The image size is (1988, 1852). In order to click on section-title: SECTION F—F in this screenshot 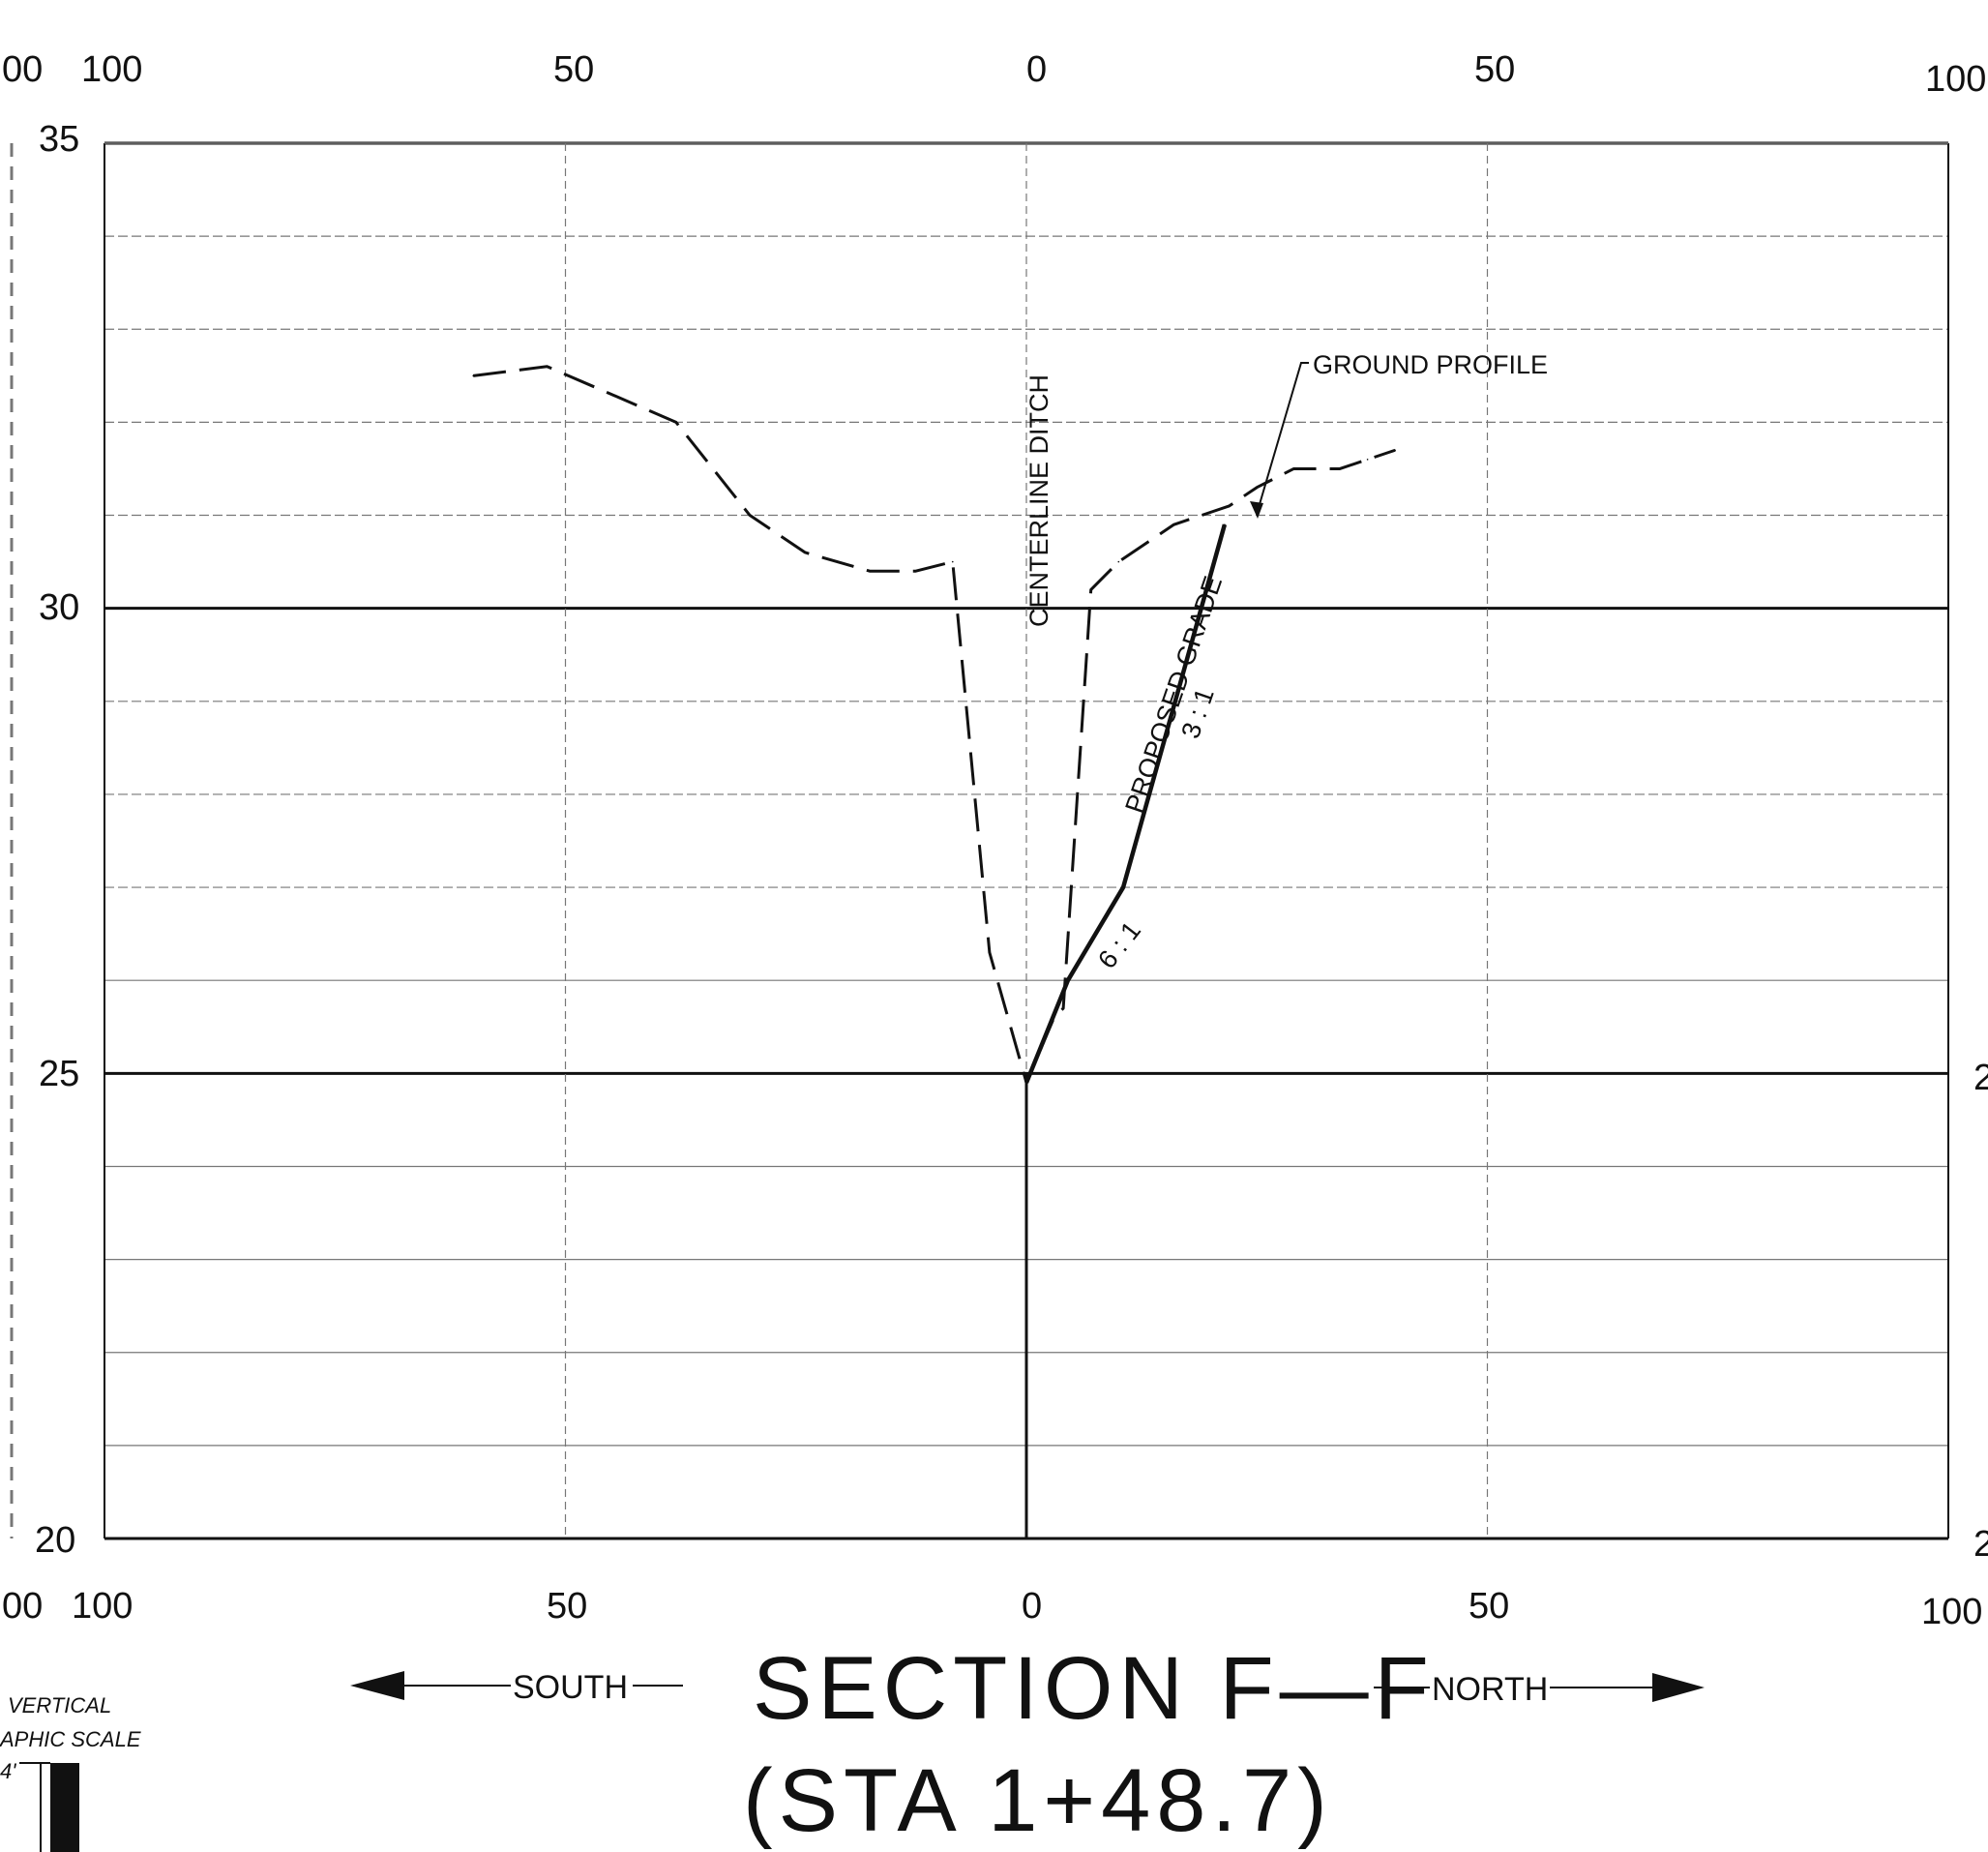, I will do `click(1094, 1688)`.